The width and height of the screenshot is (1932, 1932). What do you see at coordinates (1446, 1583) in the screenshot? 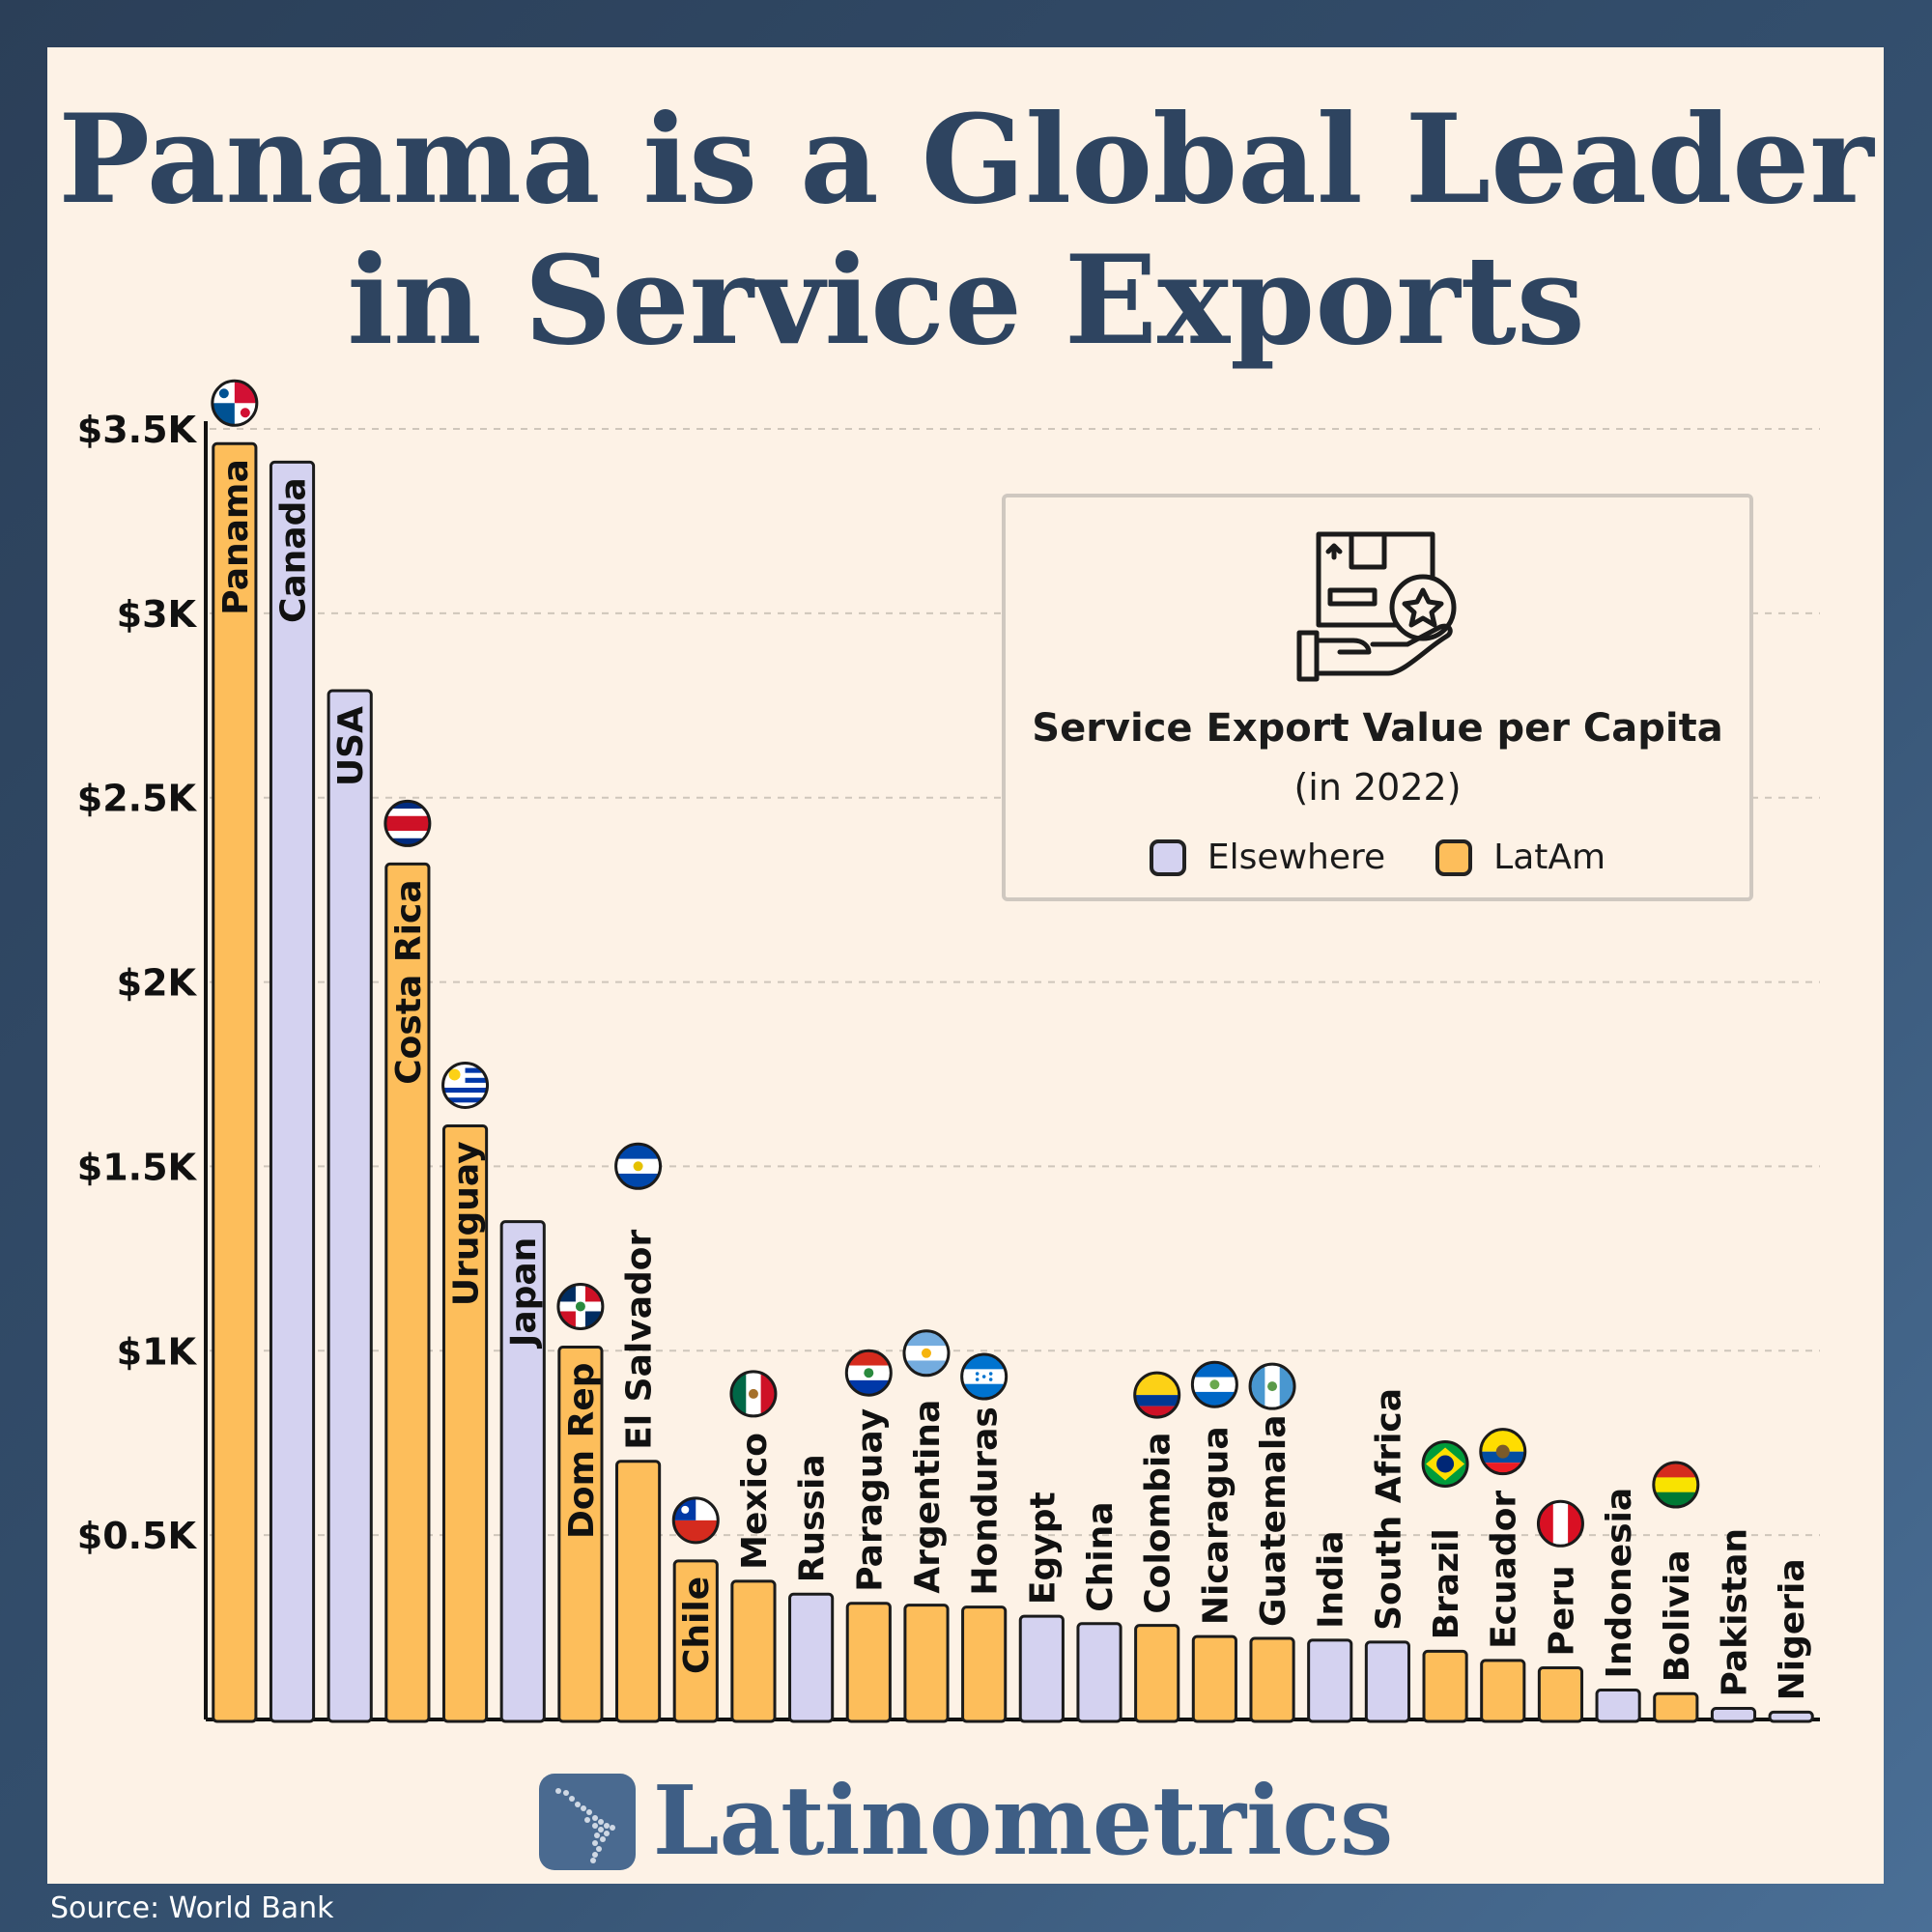
I see `bar-label-brazil: Brazil` at bounding box center [1446, 1583].